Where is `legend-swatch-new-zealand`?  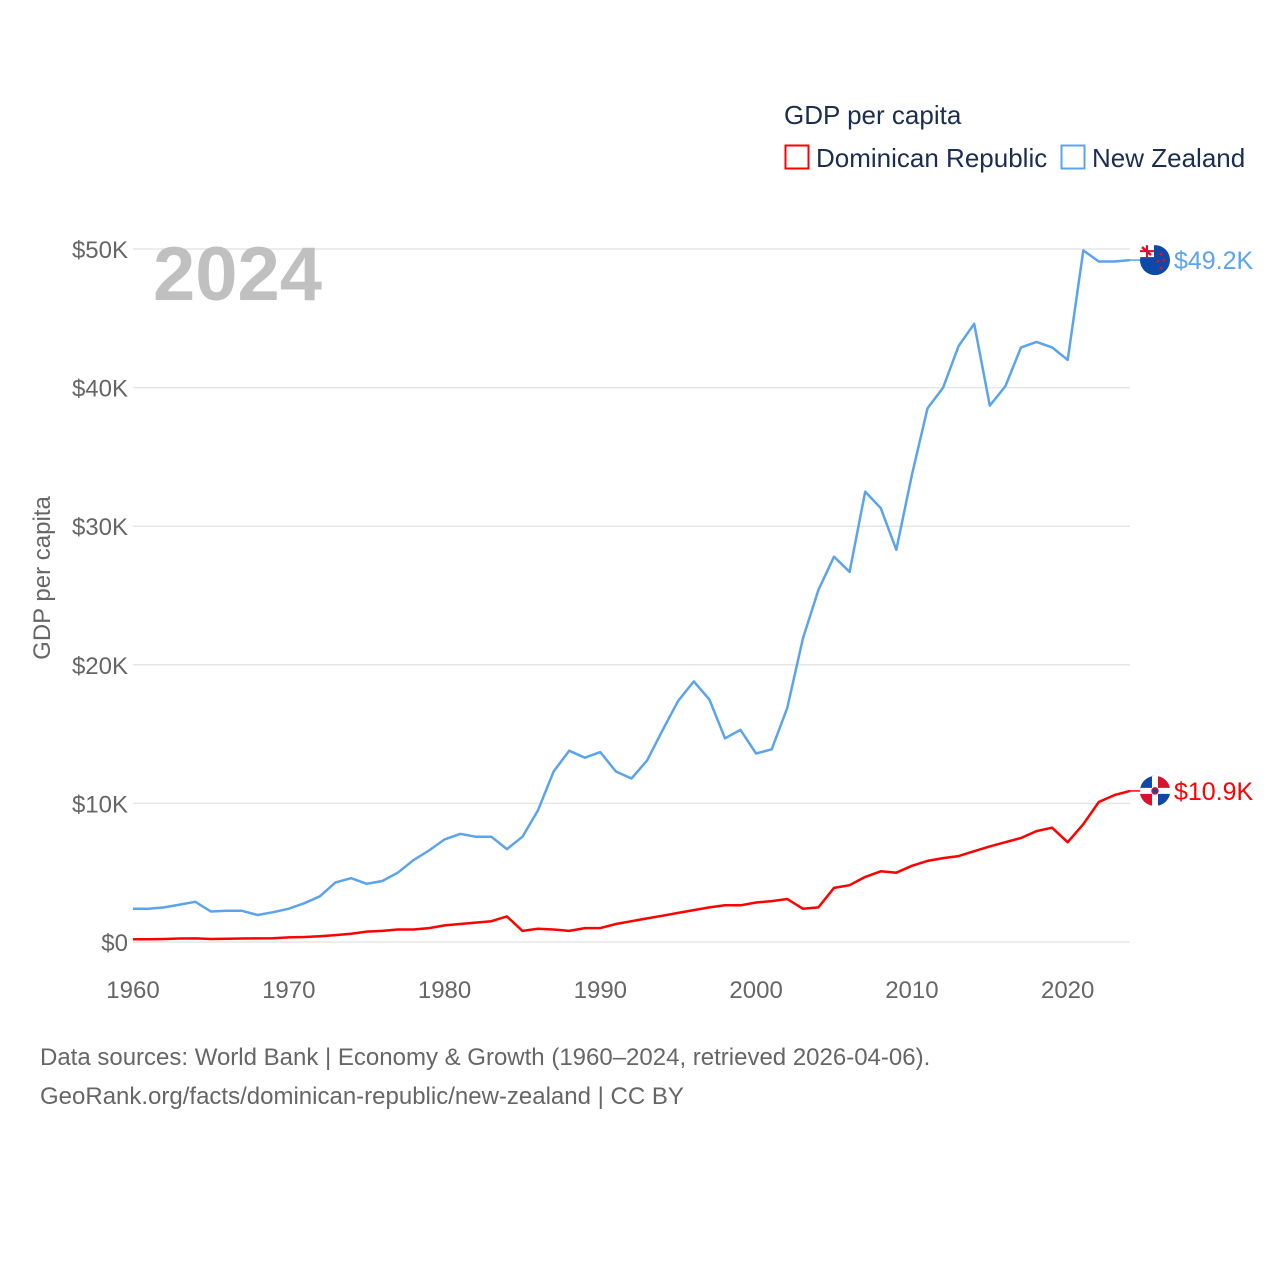
legend-swatch-new-zealand is located at coordinates (1073, 157).